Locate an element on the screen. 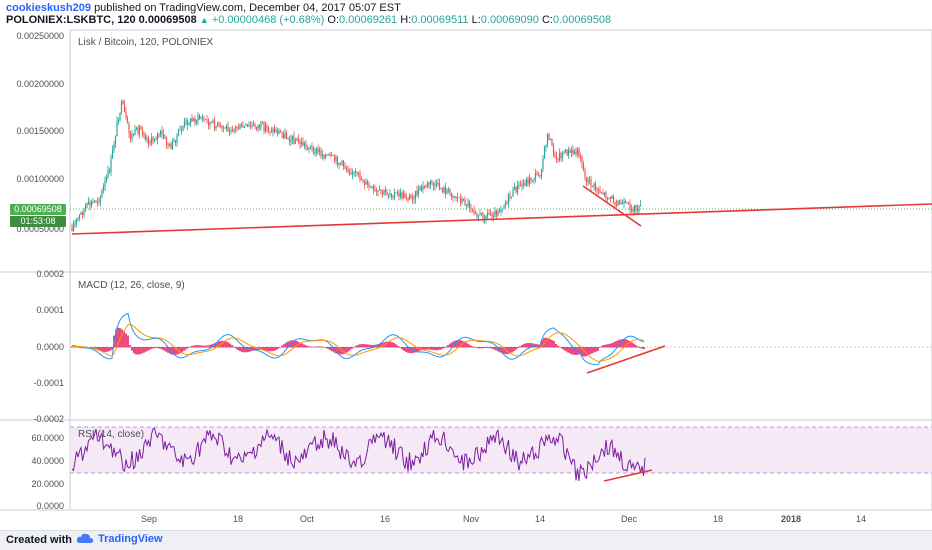 Image resolution: width=932 pixels, height=550 pixels. rsi-divergence-line is located at coordinates (628, 475).